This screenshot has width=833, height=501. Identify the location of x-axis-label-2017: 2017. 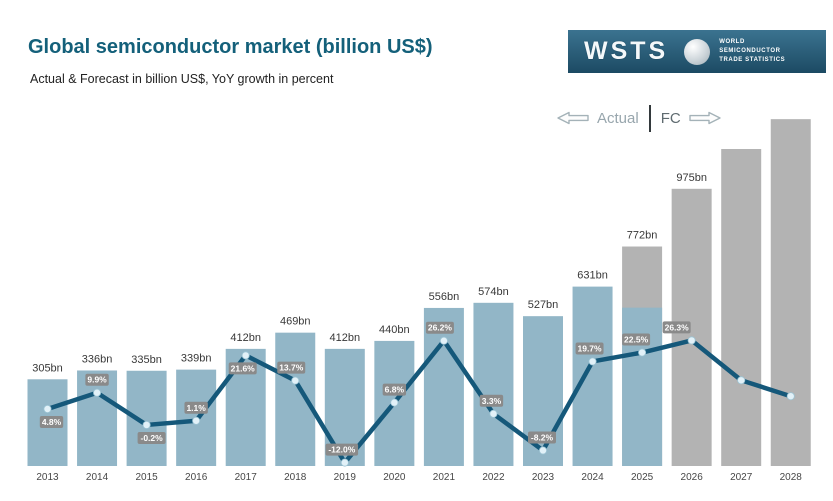
(246, 477).